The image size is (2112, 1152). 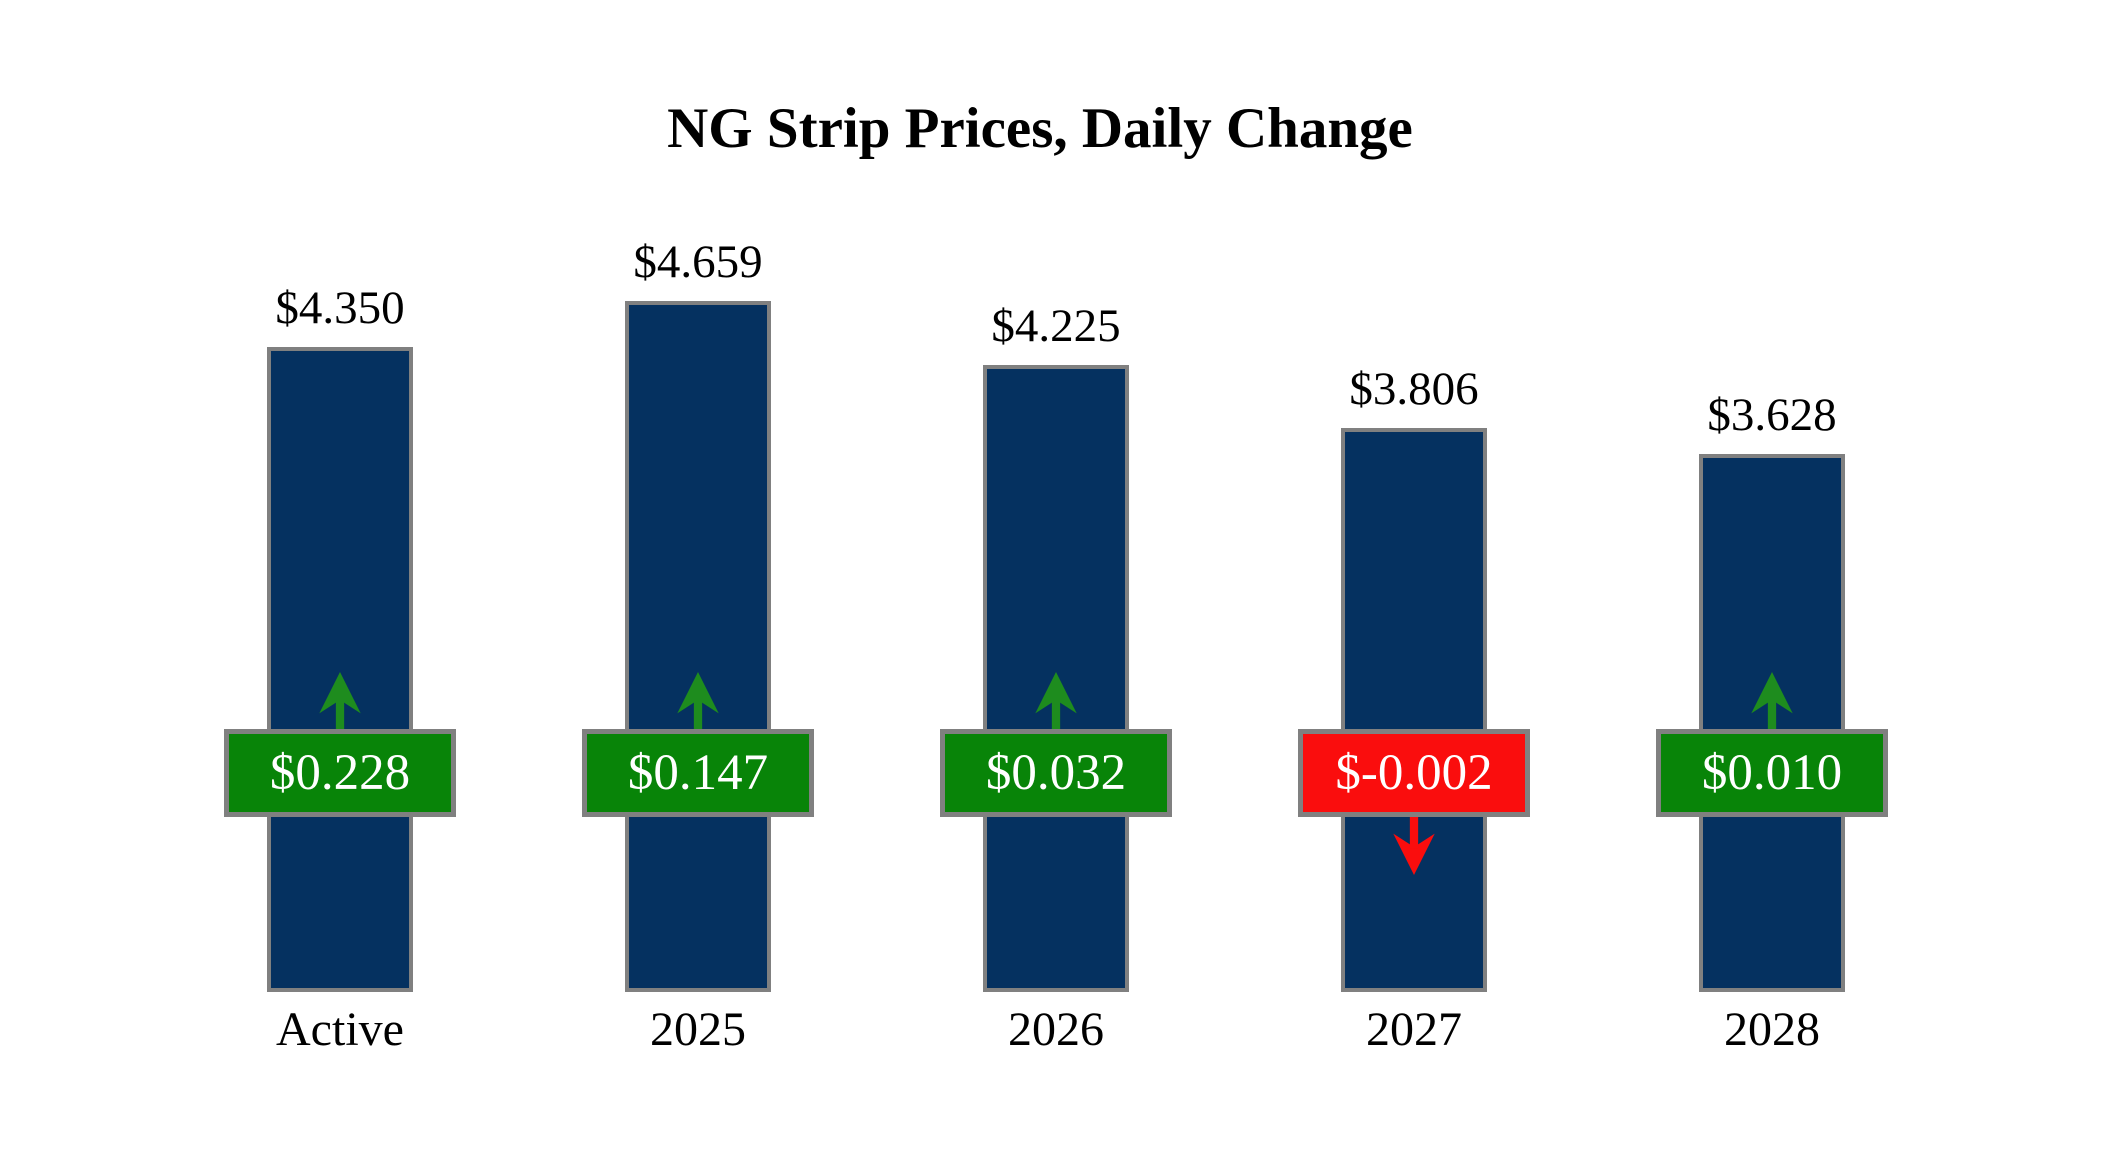 What do you see at coordinates (1040, 128) in the screenshot?
I see `chart-title: NG Strip Prices, Daily Change` at bounding box center [1040, 128].